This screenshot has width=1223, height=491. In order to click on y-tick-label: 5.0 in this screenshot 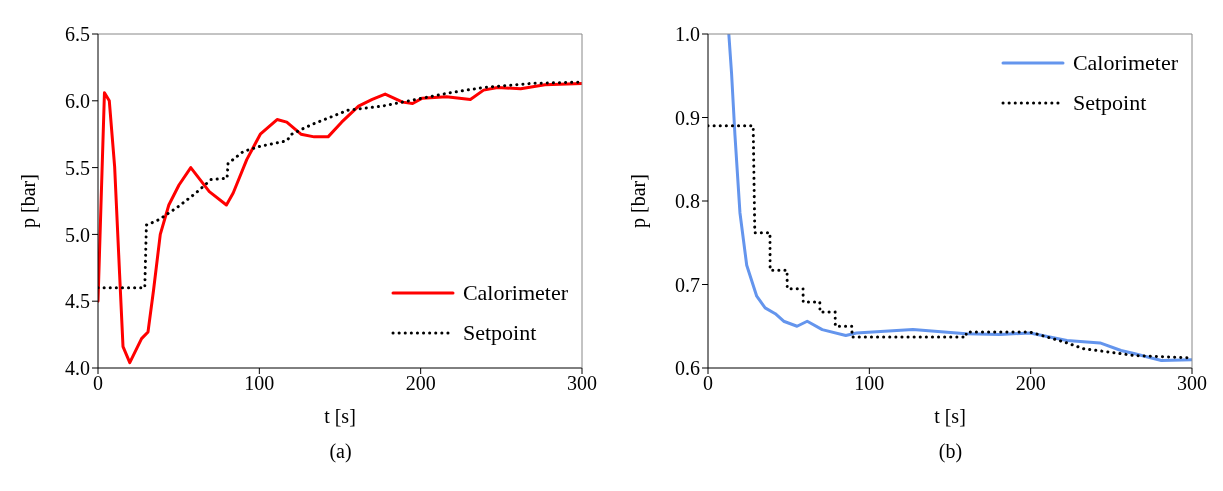, I will do `click(77, 234)`.